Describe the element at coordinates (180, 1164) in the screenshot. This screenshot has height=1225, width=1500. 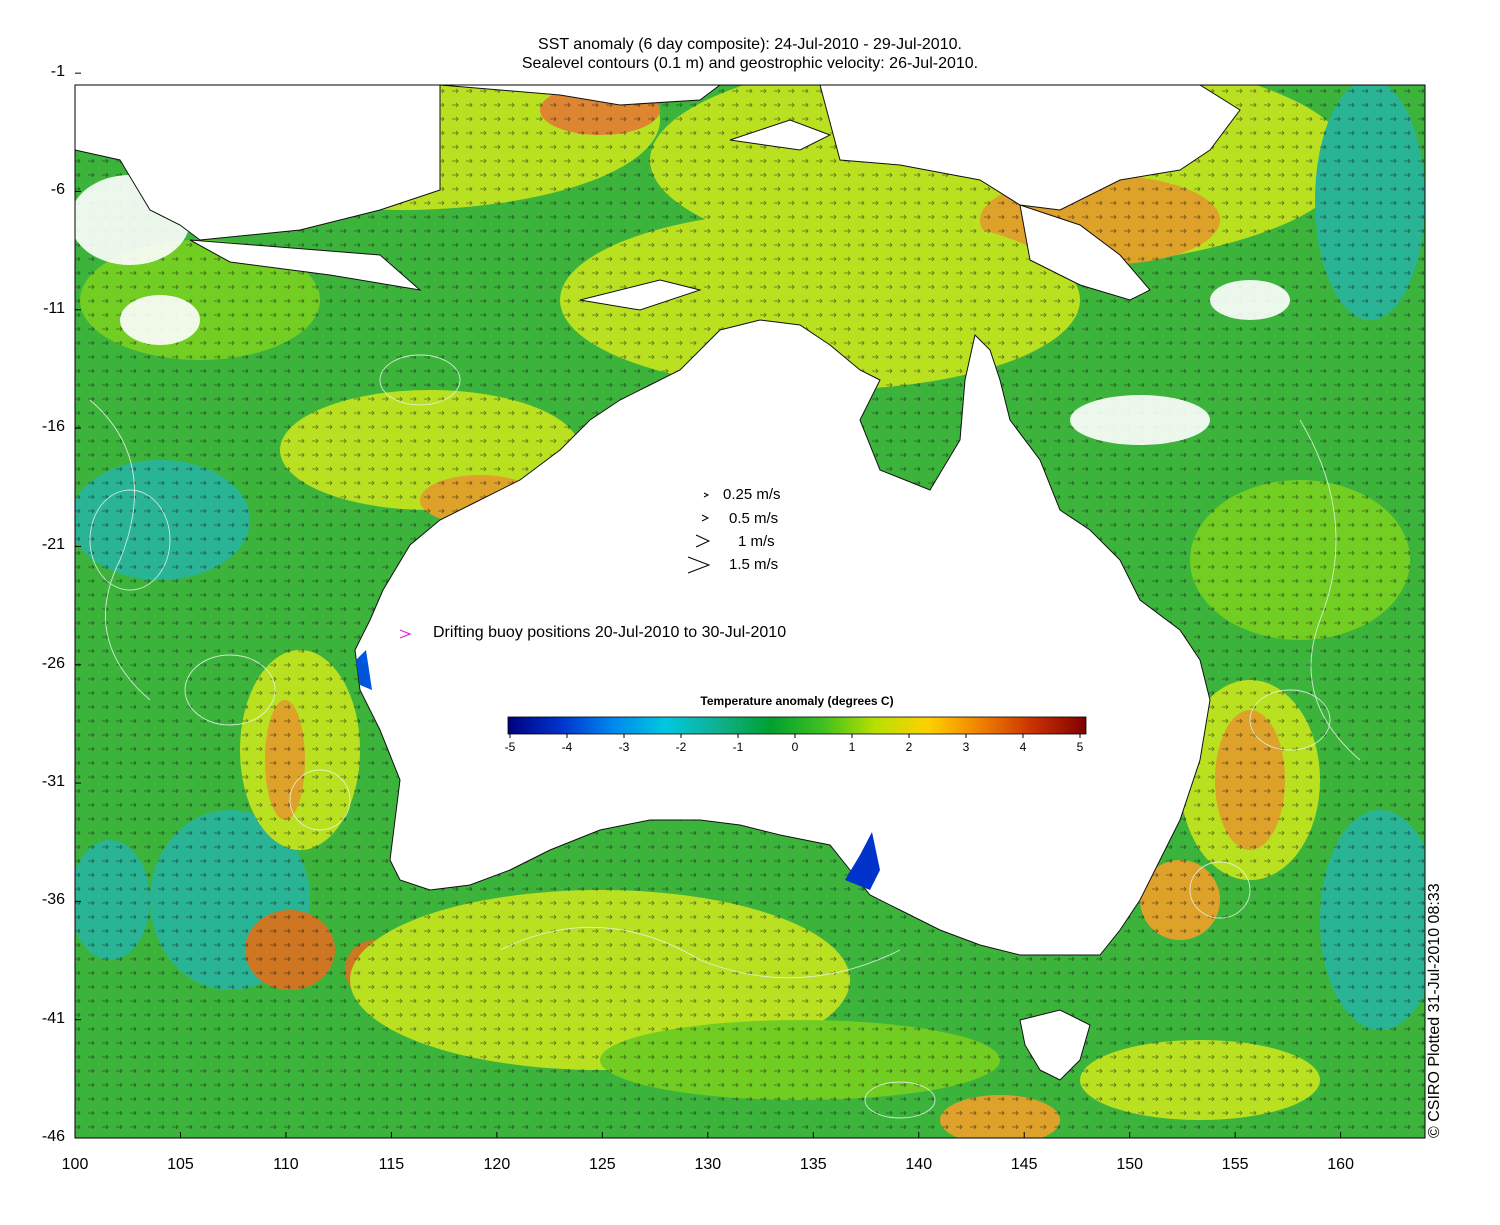
I see `x-tick-label: 105` at that location.